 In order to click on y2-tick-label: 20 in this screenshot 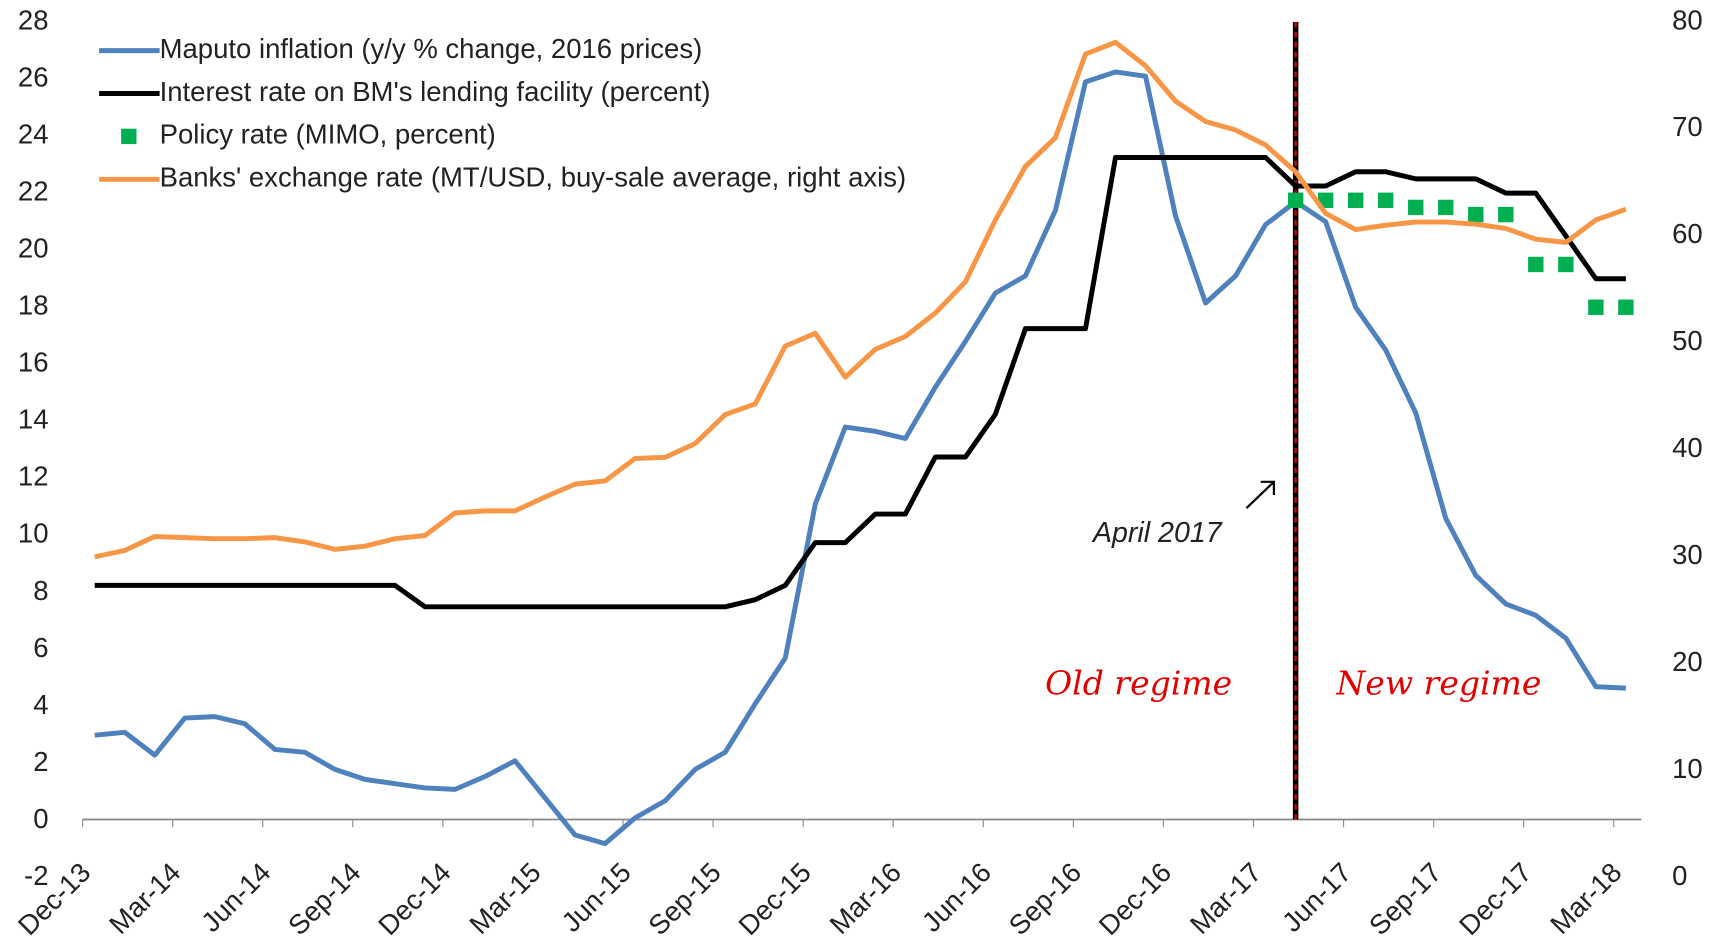, I will do `click(1687, 661)`.